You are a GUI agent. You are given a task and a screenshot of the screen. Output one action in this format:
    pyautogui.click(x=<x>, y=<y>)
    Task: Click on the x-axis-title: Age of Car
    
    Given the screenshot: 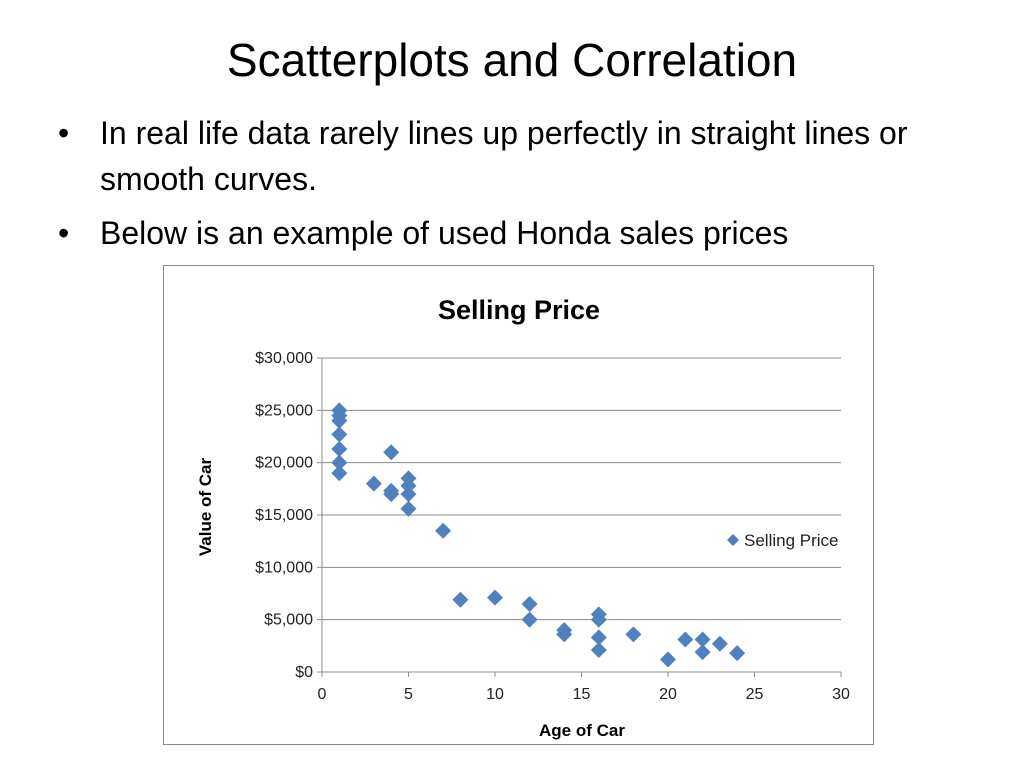 What is the action you would take?
    pyautogui.click(x=582, y=730)
    